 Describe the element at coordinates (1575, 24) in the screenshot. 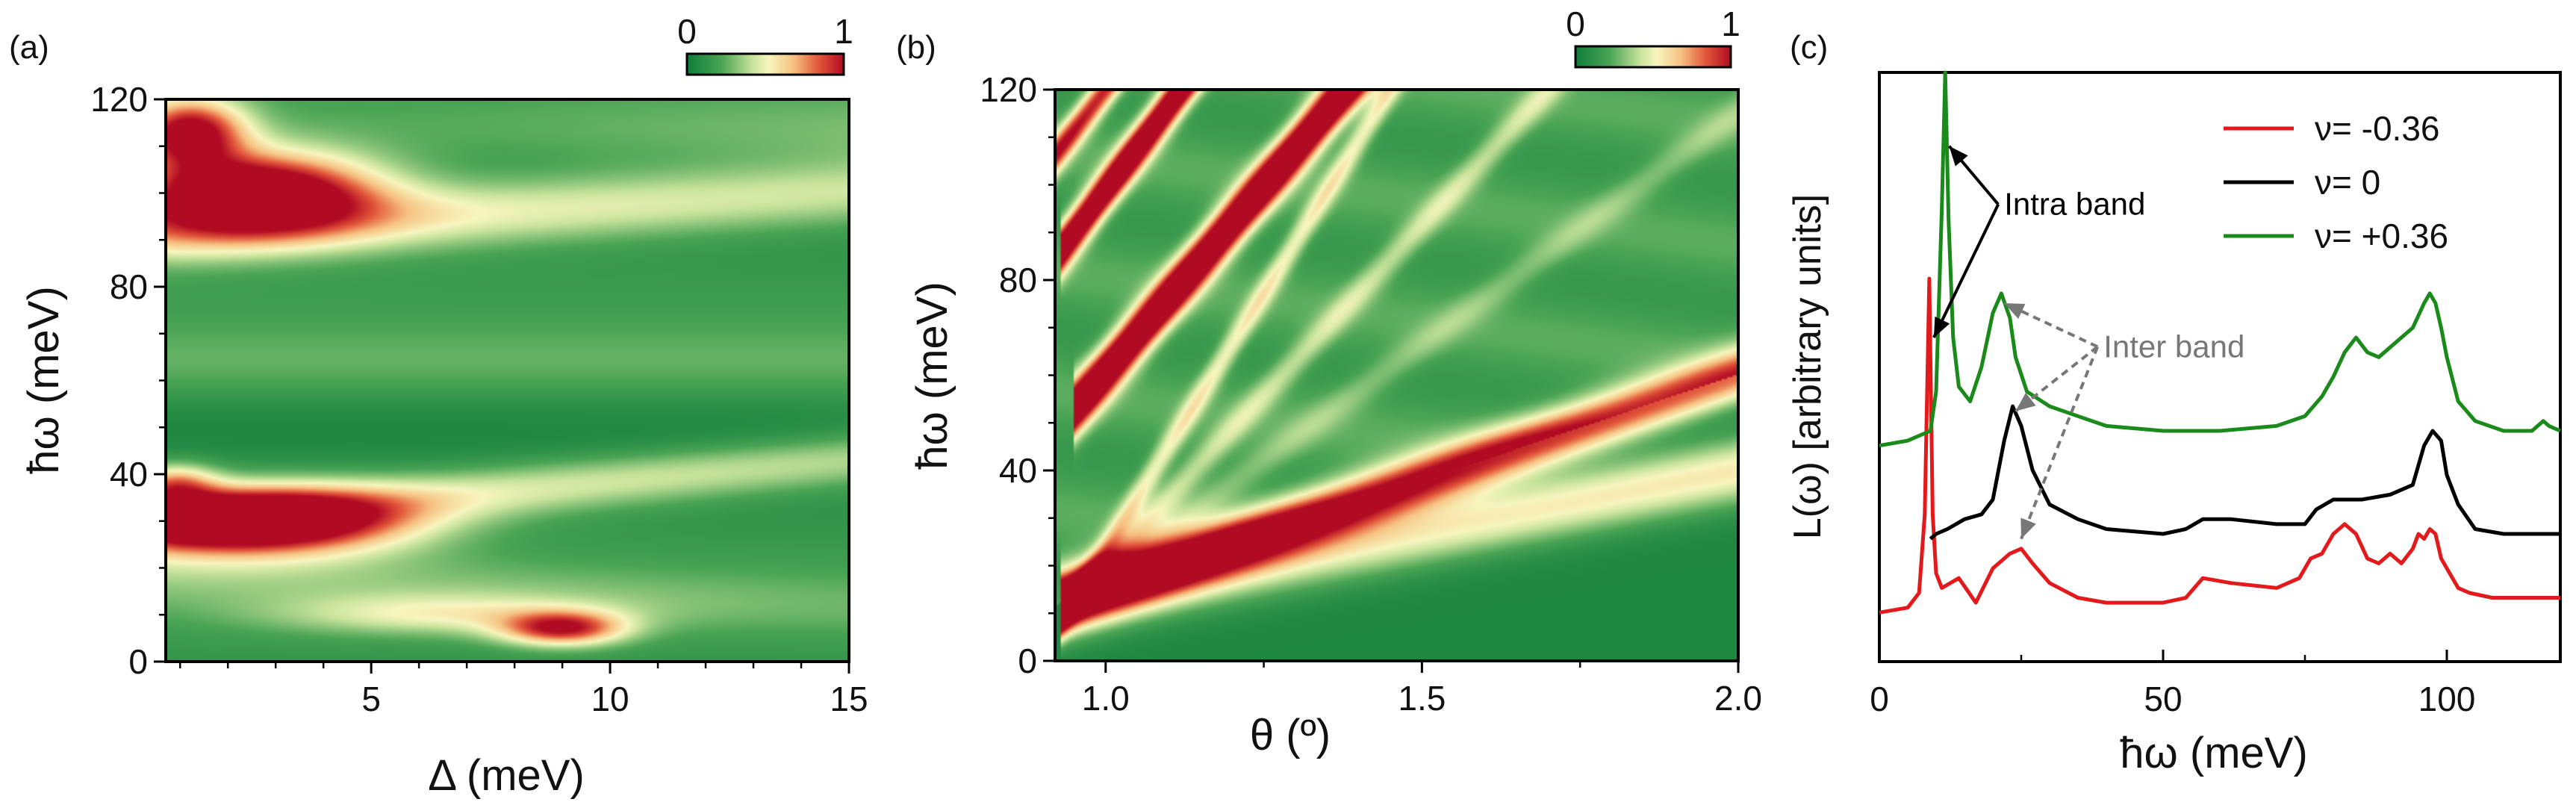

I see `colorbar-b-min-label: 0` at that location.